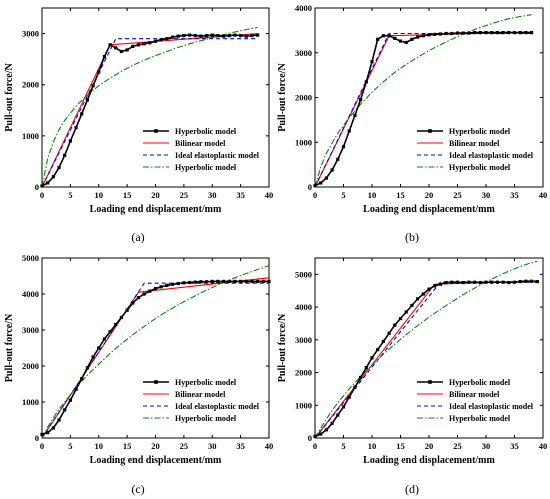 The image size is (550, 499). I want to click on series-line-ideal, so click(155, 360).